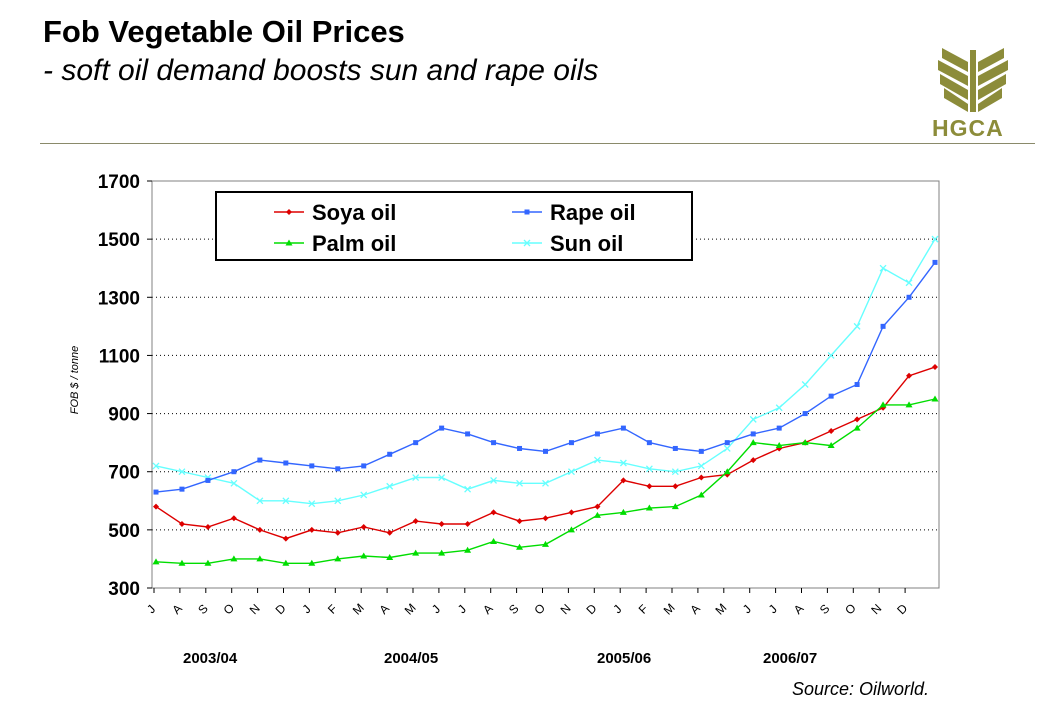 This screenshot has width=1040, height=720. I want to click on y-tick-label: 1300, so click(119, 298).